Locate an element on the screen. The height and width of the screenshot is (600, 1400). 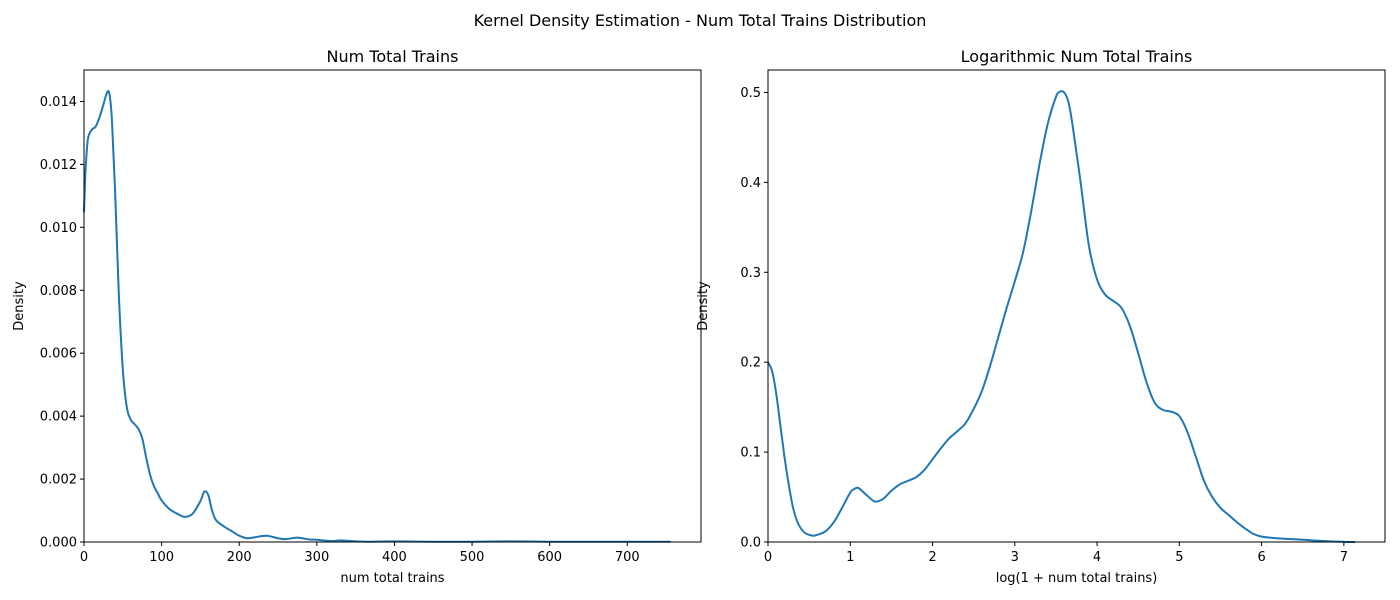
x-tick-label: 200 is located at coordinates (239, 557).